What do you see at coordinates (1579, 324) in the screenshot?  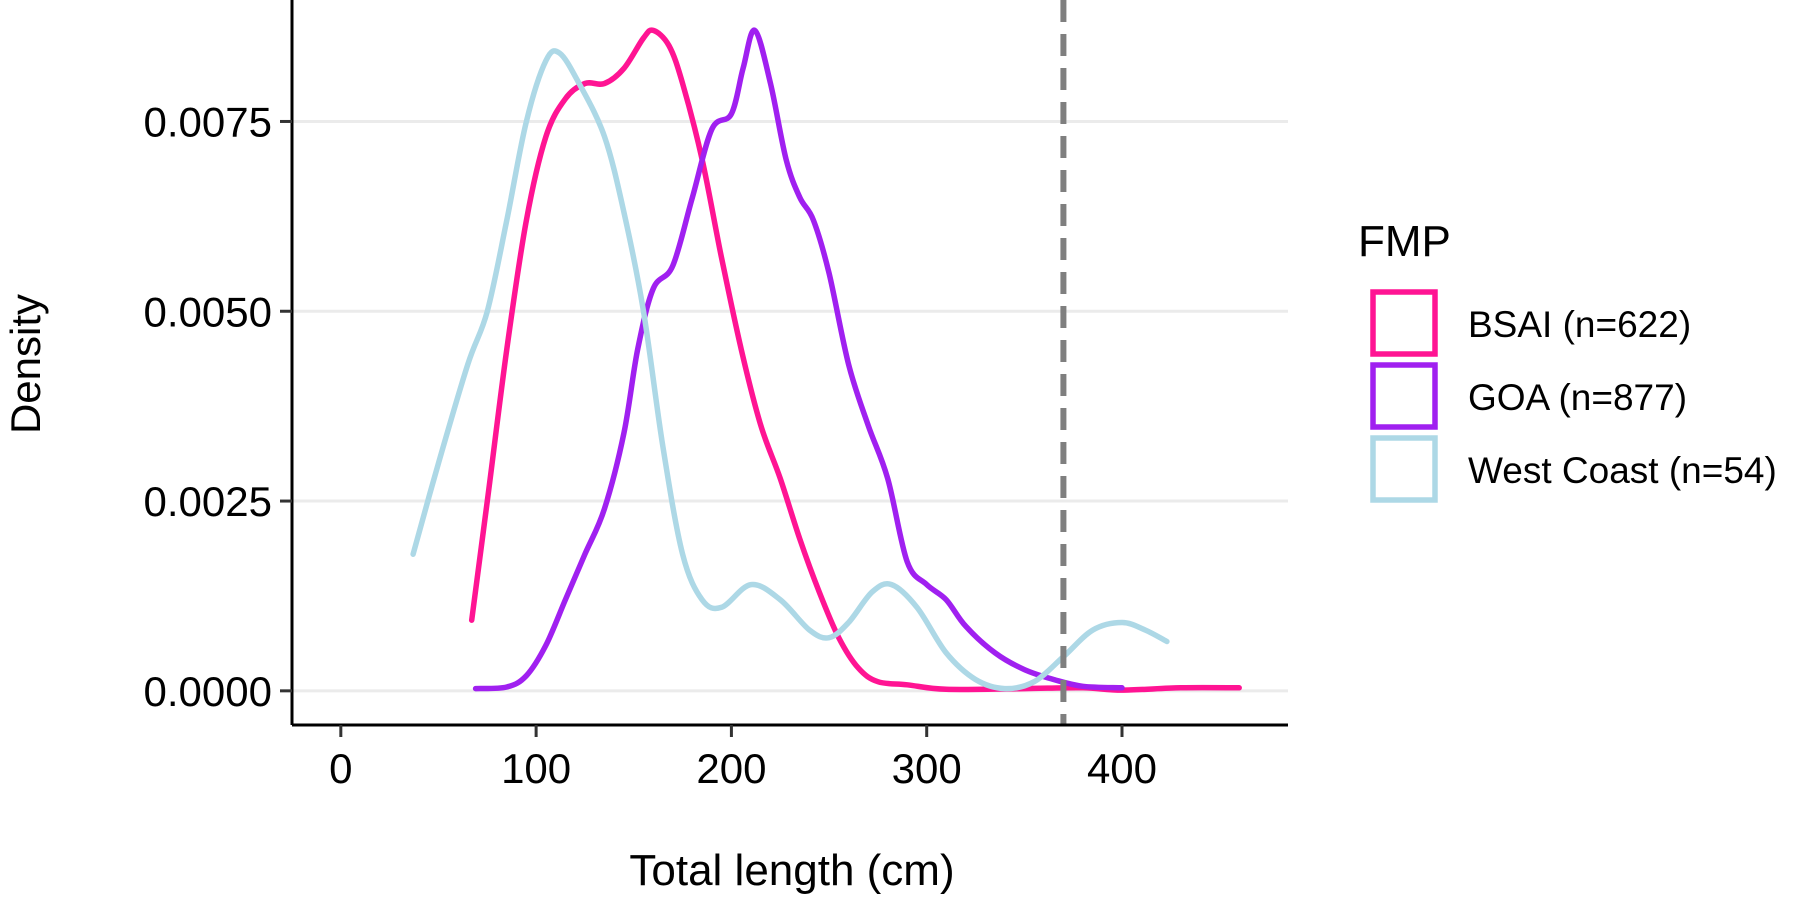 I see `legend-label-bsai: BSAI (n=622)` at bounding box center [1579, 324].